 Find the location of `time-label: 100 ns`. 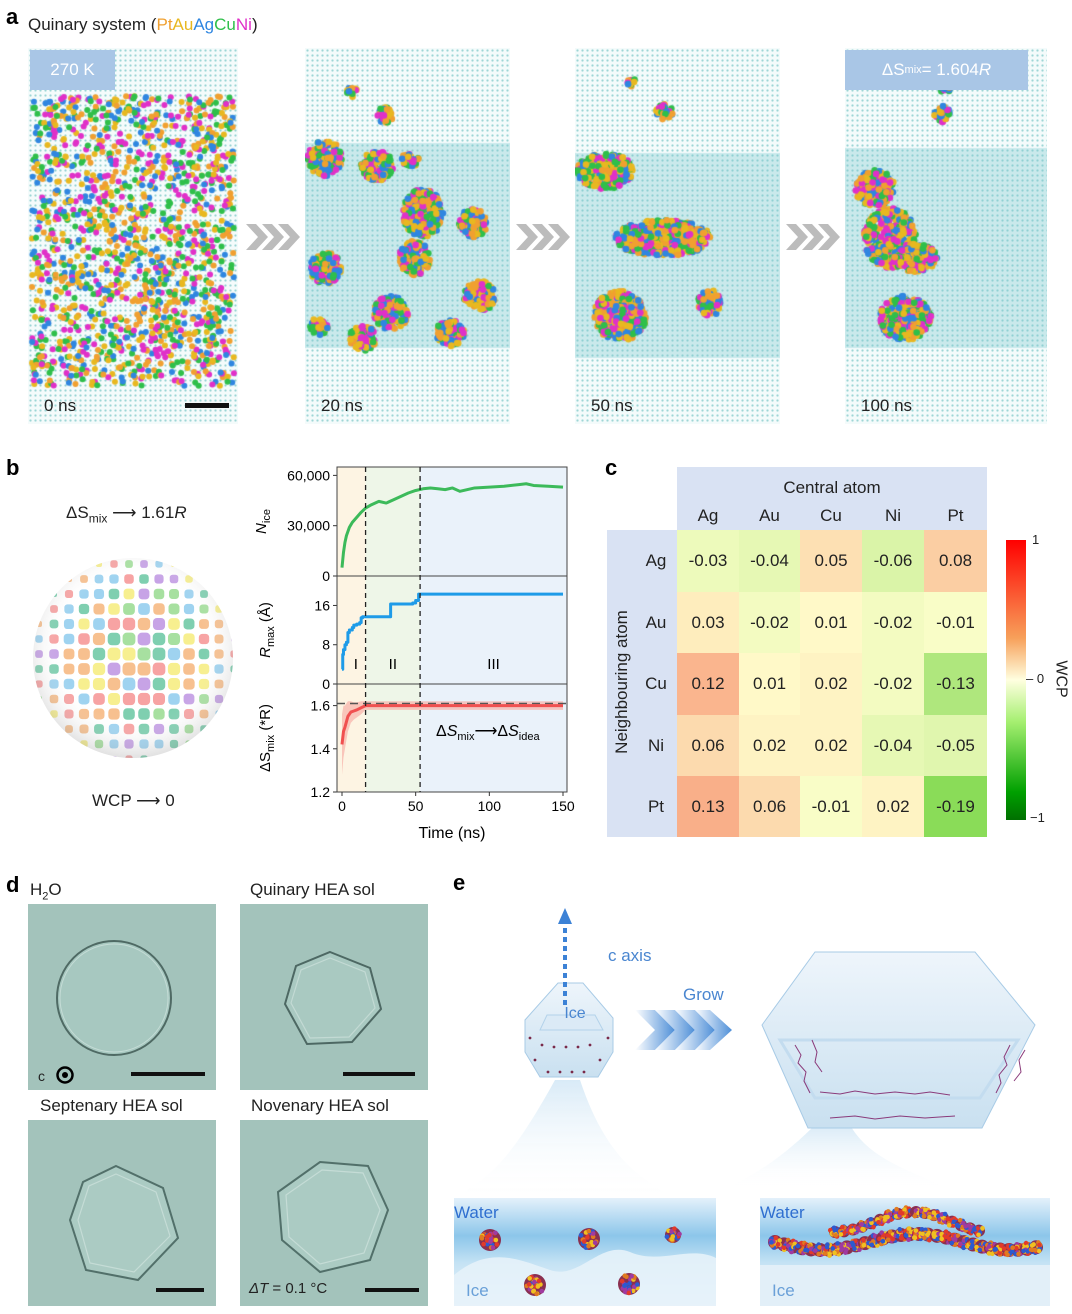

time-label: 100 ns is located at coordinates (887, 405).